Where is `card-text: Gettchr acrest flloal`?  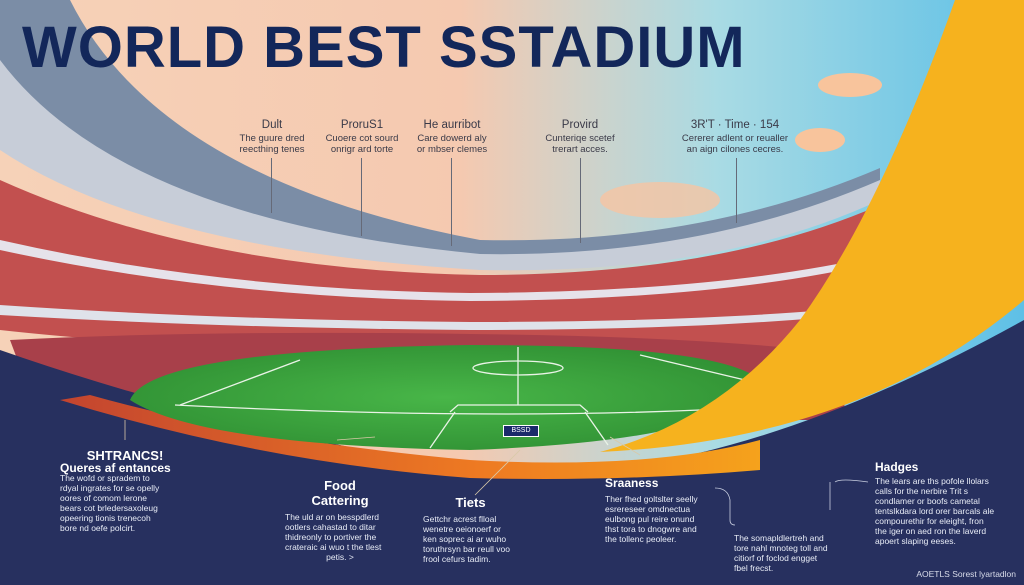 card-text: Gettchr acrest flloal is located at coordinates (460, 519).